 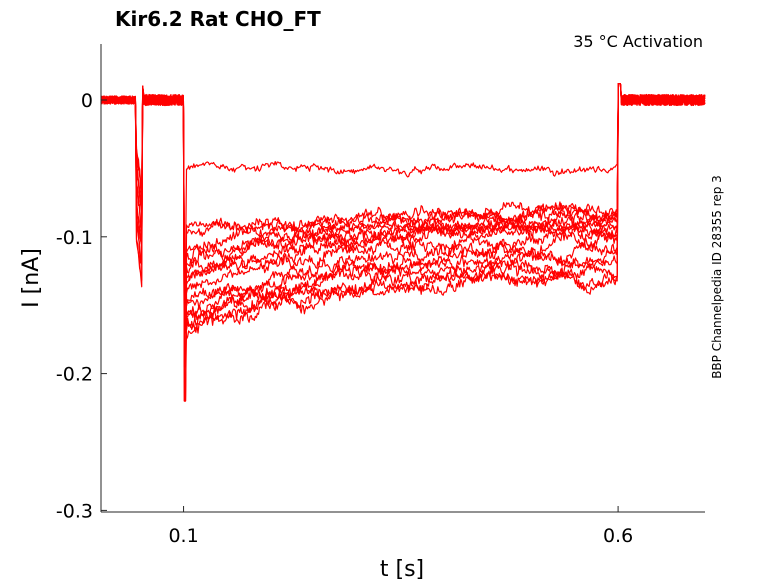 What do you see at coordinates (31, 278) in the screenshot?
I see `y-axis-label: I [nA]` at bounding box center [31, 278].